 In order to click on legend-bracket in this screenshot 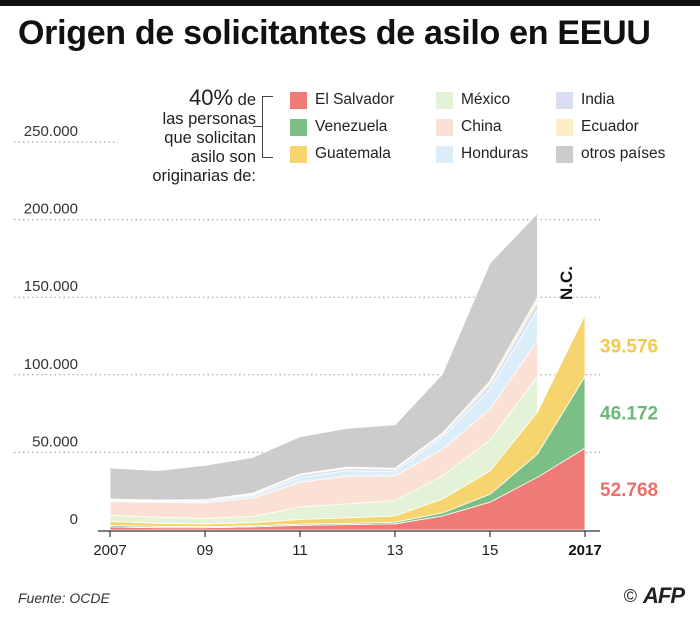, I will do `click(267, 127)`.